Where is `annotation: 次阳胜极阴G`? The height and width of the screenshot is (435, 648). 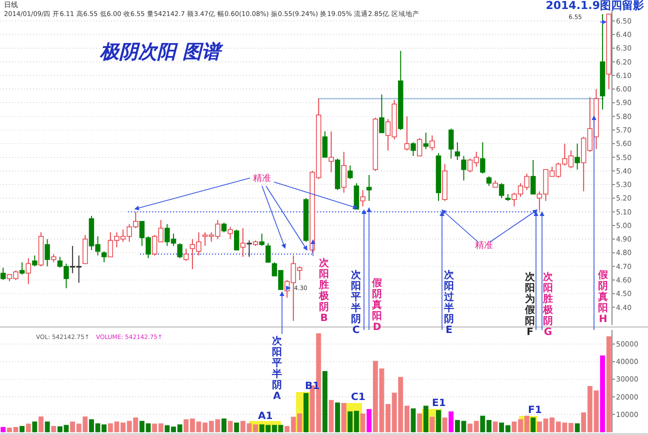 annotation: 次阳胜极阴G is located at coordinates (548, 304).